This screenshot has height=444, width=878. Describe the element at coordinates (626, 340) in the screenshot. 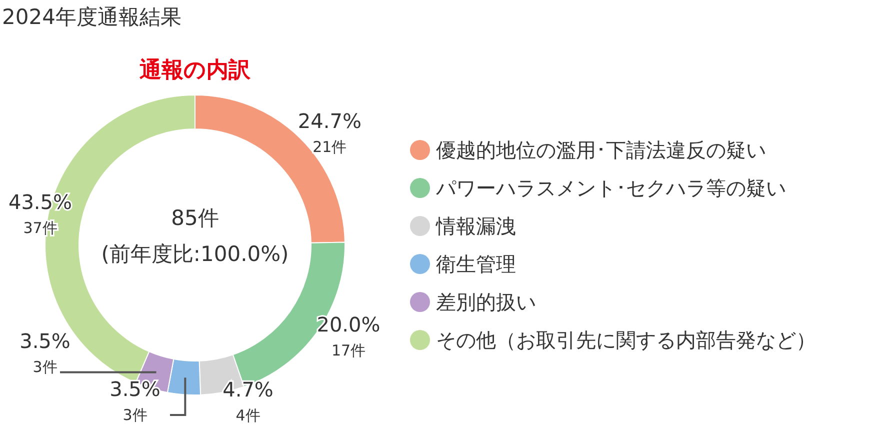

I see `legend-label: その他（お取引先に関する内部告発など）` at that location.